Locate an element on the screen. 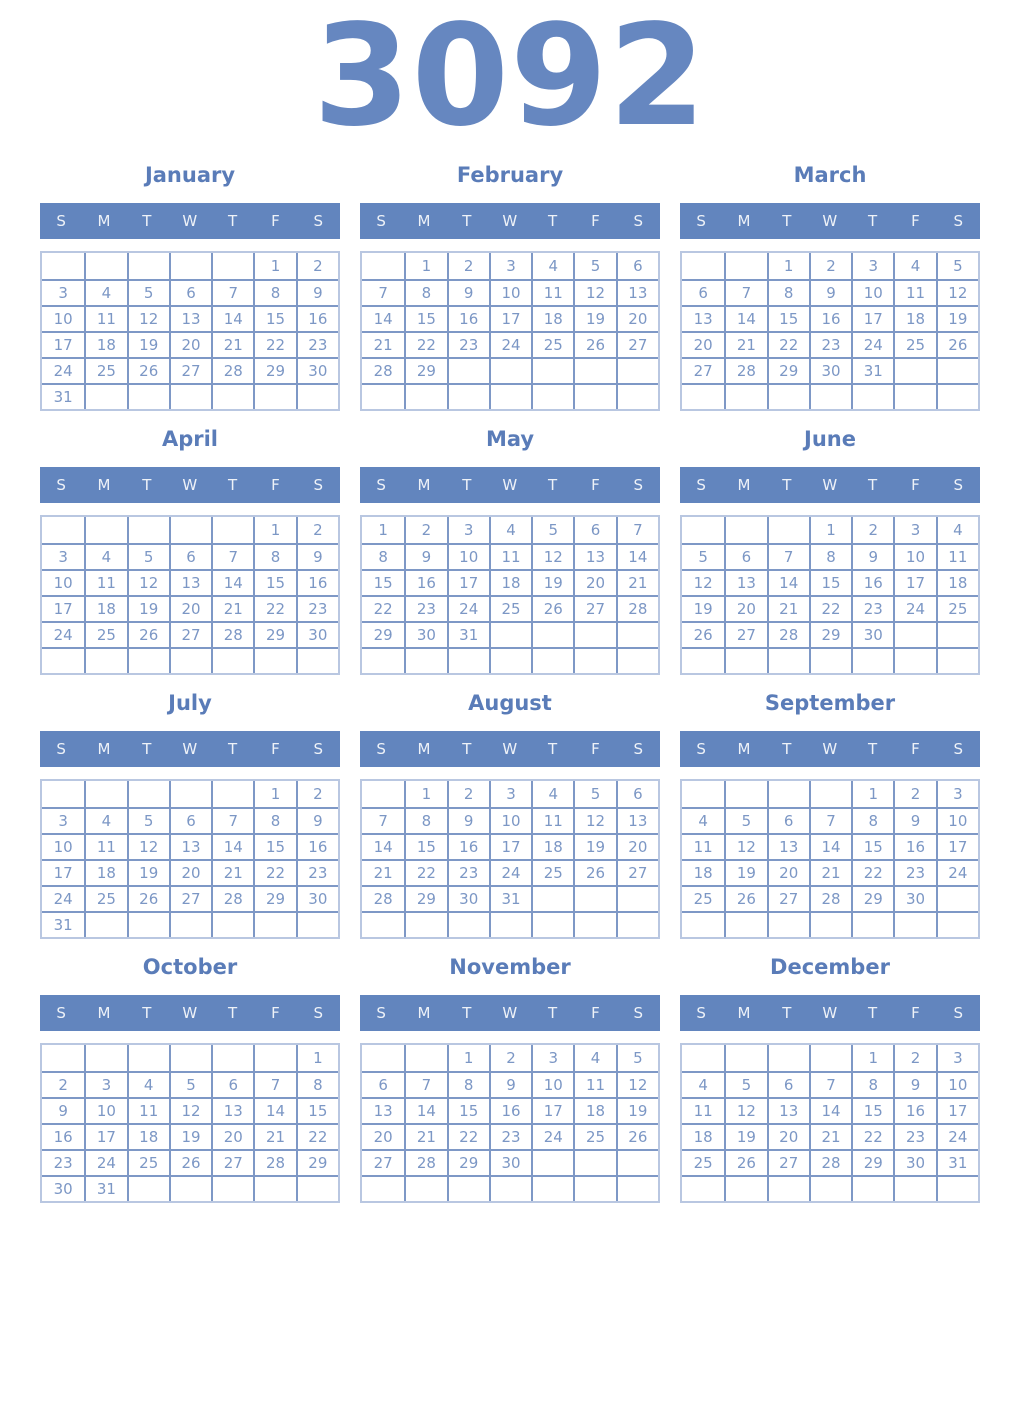 The image size is (1020, 1412). week-row: 5 6 7 8 9 10 11 is located at coordinates (830, 556).